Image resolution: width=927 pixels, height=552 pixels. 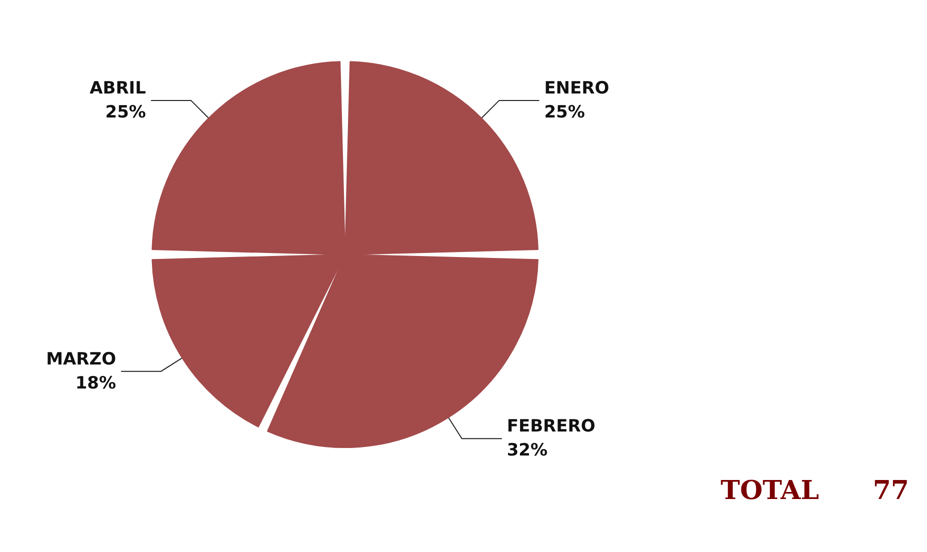 I want to click on text: 77, so click(x=891, y=491).